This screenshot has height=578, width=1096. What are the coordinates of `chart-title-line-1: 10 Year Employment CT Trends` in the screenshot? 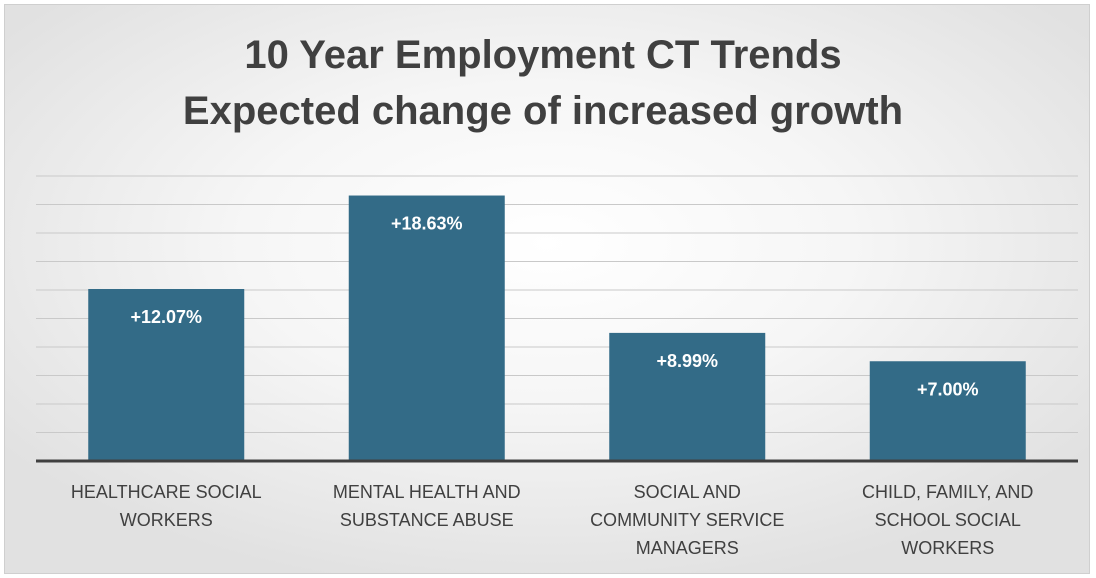 It's located at (542, 55).